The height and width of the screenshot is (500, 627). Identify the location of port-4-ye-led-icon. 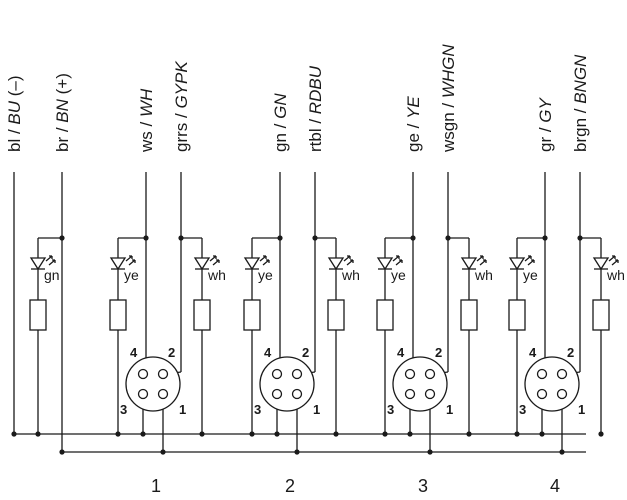
(517, 264).